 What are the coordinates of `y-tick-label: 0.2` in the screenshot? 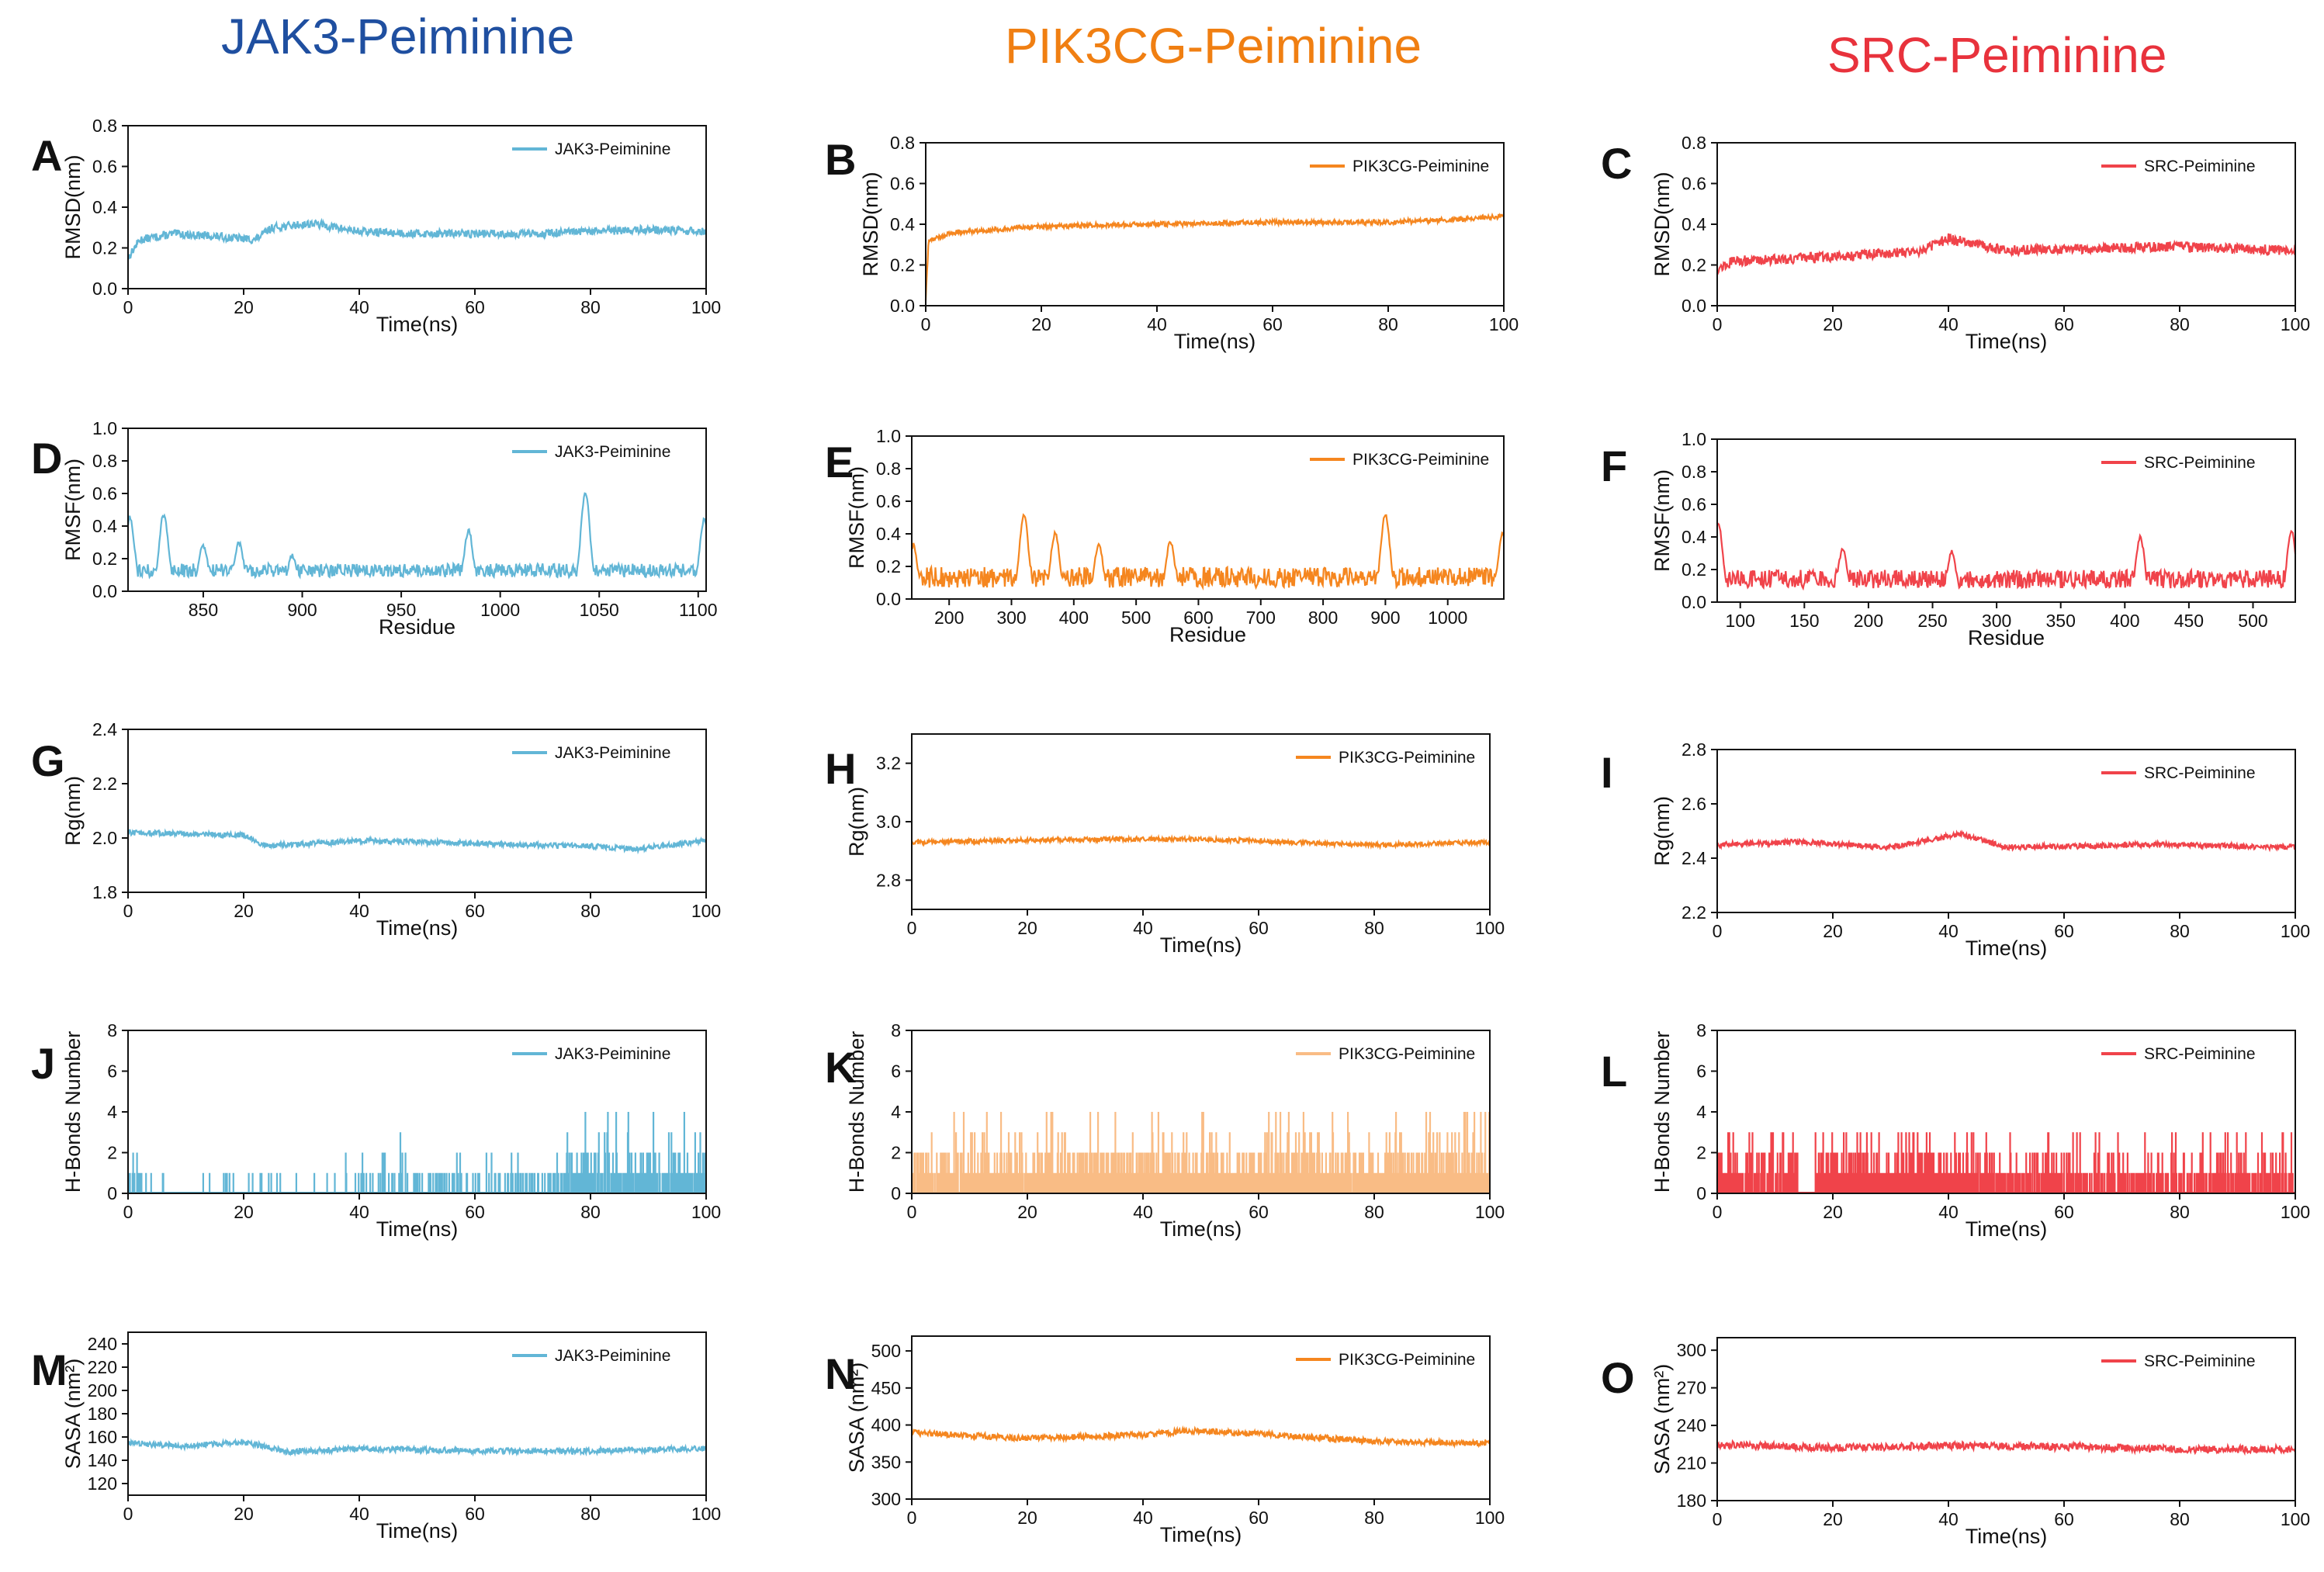 It's located at (104, 559).